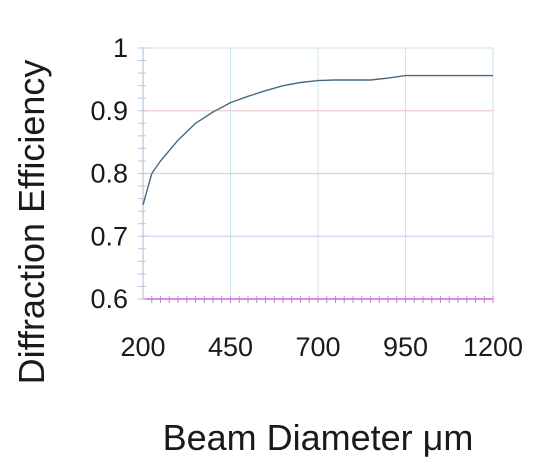 The image size is (542, 466). I want to click on y-axis-title: Diffraction Efficiency, so click(31, 222).